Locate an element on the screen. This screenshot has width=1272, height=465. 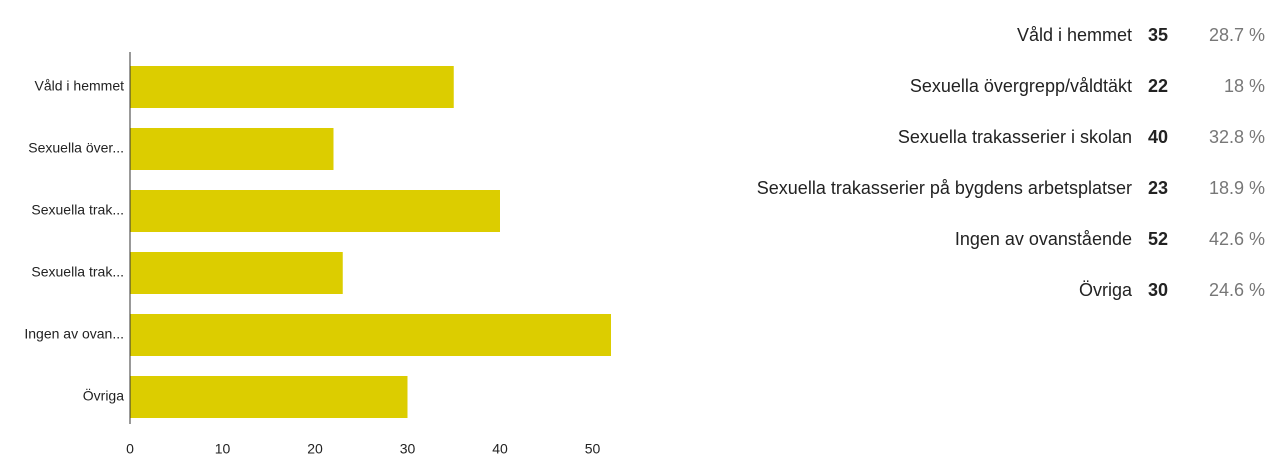
x-tick-label: 0 is located at coordinates (130, 449).